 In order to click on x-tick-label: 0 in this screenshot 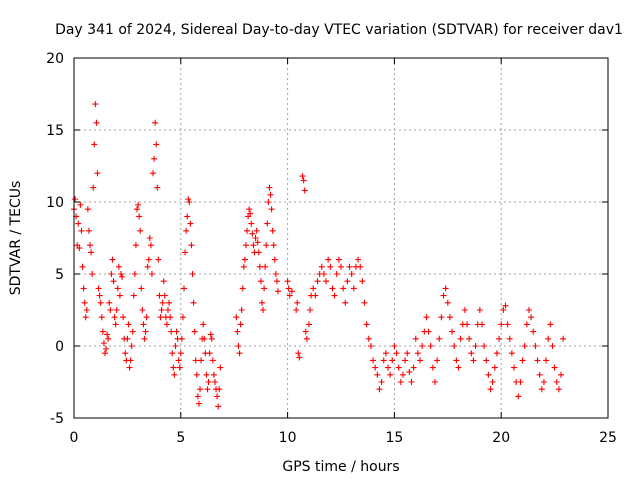, I will do `click(74, 438)`.